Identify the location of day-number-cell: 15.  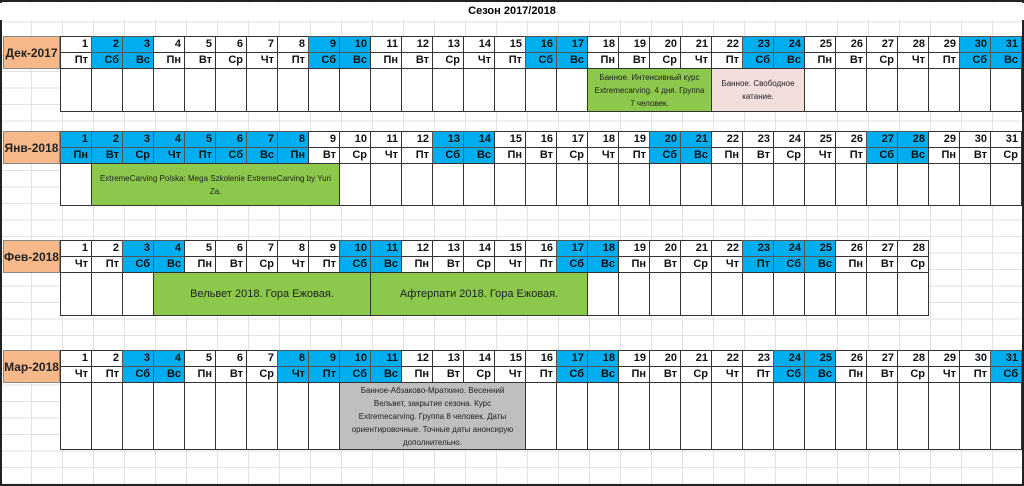
(510, 358).